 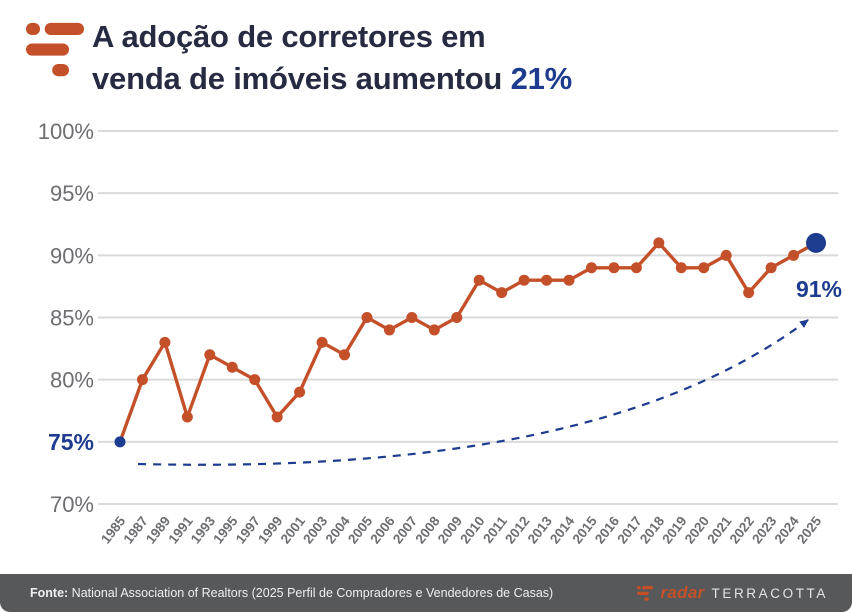 What do you see at coordinates (682, 592) in the screenshot?
I see `brand-name-radar: radar` at bounding box center [682, 592].